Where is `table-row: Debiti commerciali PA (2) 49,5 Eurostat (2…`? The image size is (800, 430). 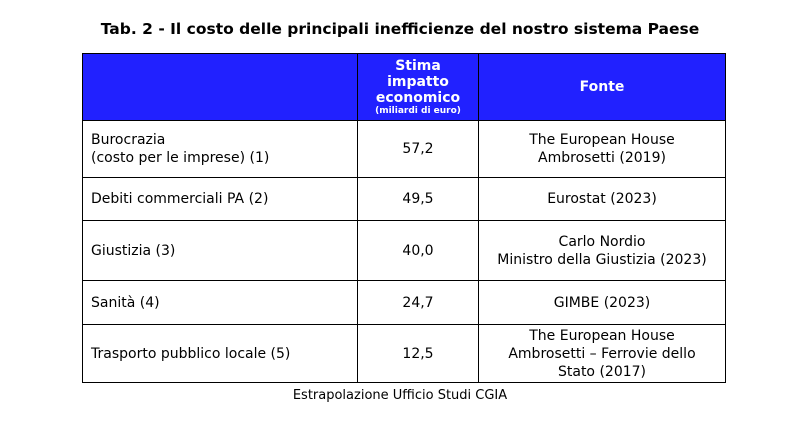
table-row: Debiti commerciali PA (2) 49,5 Eurostat (2… is located at coordinates (404, 199).